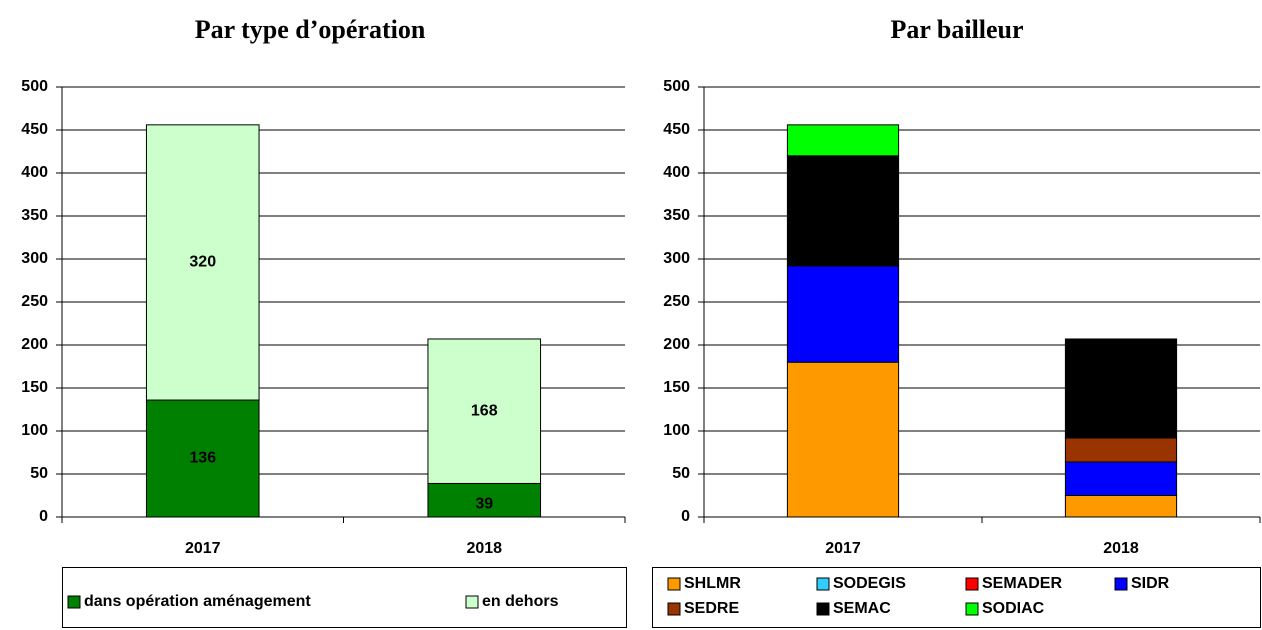  Describe the element at coordinates (197, 601) in the screenshot. I see `legend-label: dans opération aménagement` at that location.